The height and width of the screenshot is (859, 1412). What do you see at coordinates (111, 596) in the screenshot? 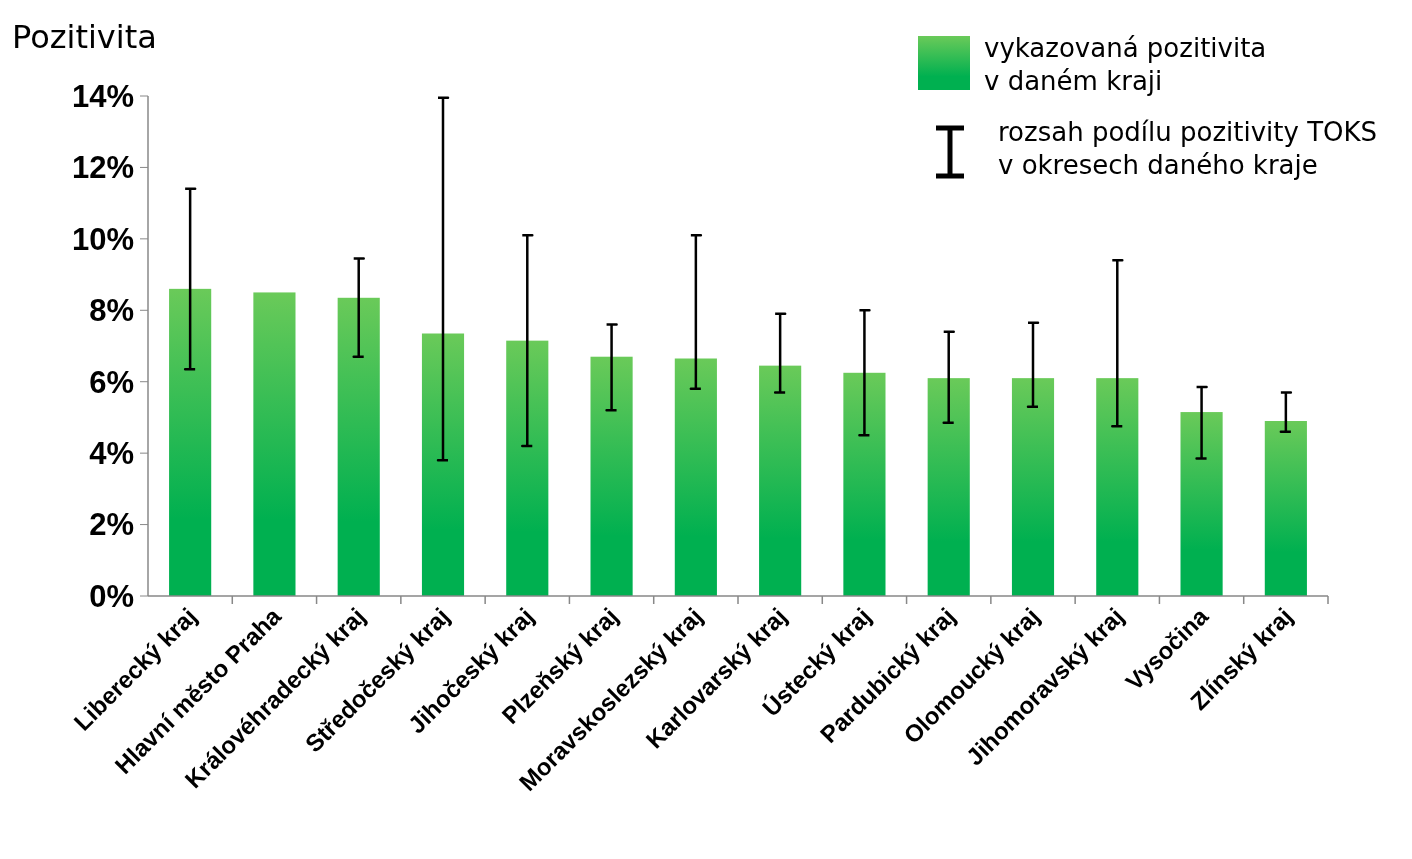
I see `y-tick-label: 0%` at bounding box center [111, 596].